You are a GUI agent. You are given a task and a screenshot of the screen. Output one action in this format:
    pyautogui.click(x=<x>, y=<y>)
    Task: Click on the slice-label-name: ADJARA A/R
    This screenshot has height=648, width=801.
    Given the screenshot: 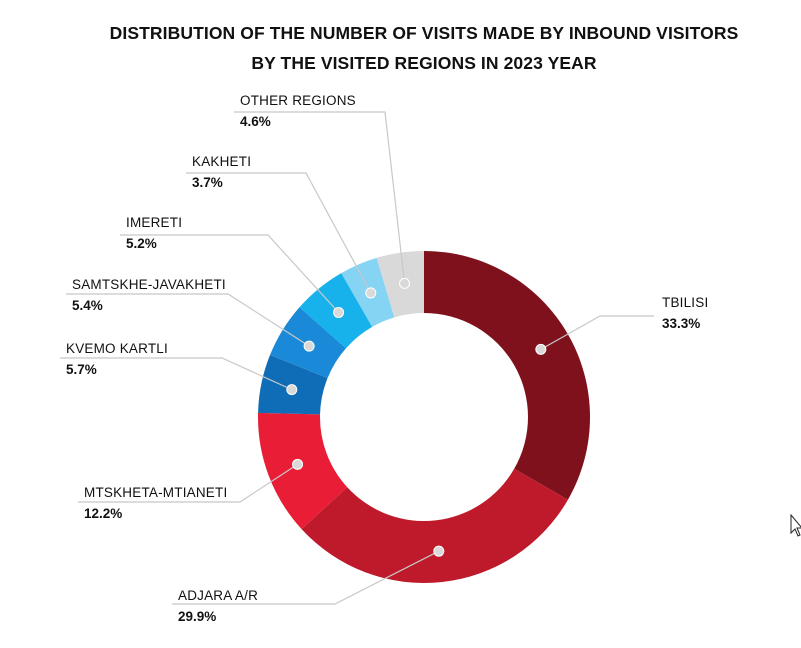 What is the action you would take?
    pyautogui.click(x=218, y=595)
    